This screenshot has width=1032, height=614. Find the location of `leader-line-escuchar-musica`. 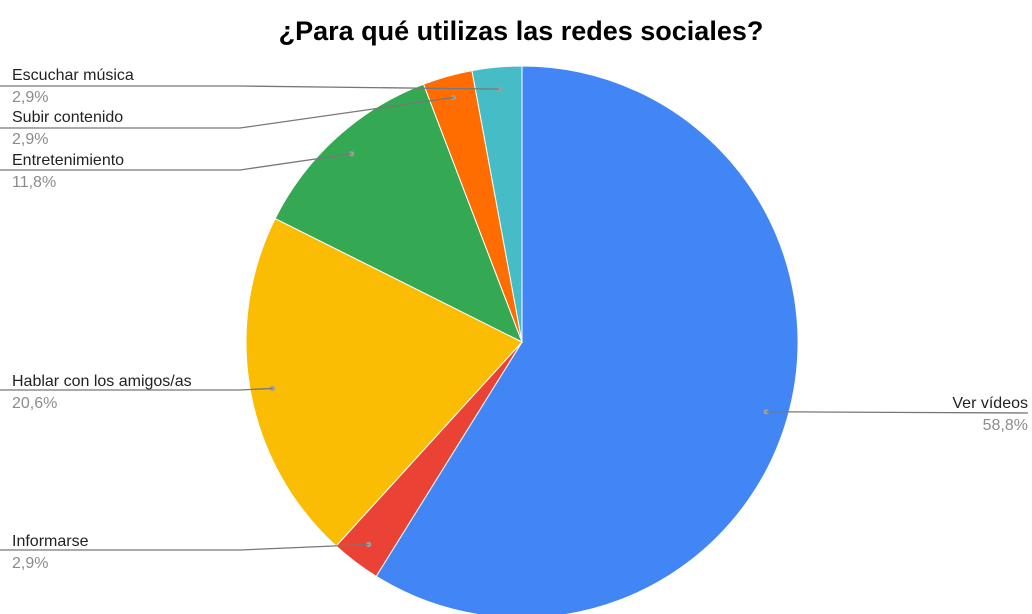

leader-line-escuchar-musica is located at coordinates (249, 87).